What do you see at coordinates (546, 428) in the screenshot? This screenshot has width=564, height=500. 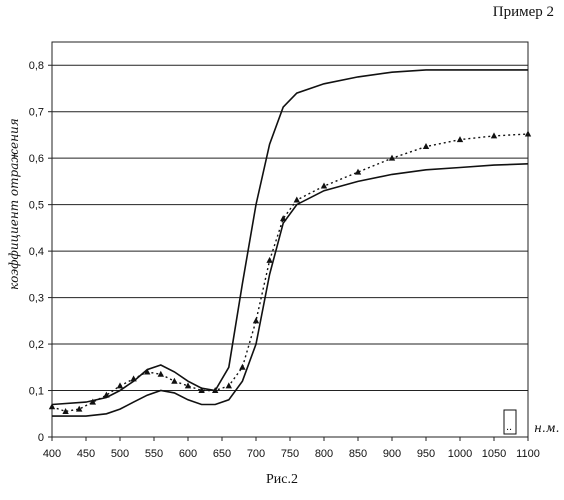 I see `x-axis-unit: н.м.` at bounding box center [546, 428].